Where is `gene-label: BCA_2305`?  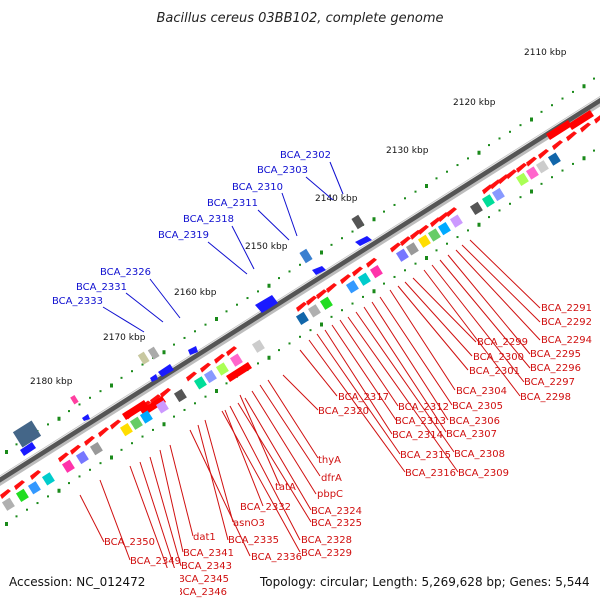 gene-label: BCA_2305 is located at coordinates (477, 406).